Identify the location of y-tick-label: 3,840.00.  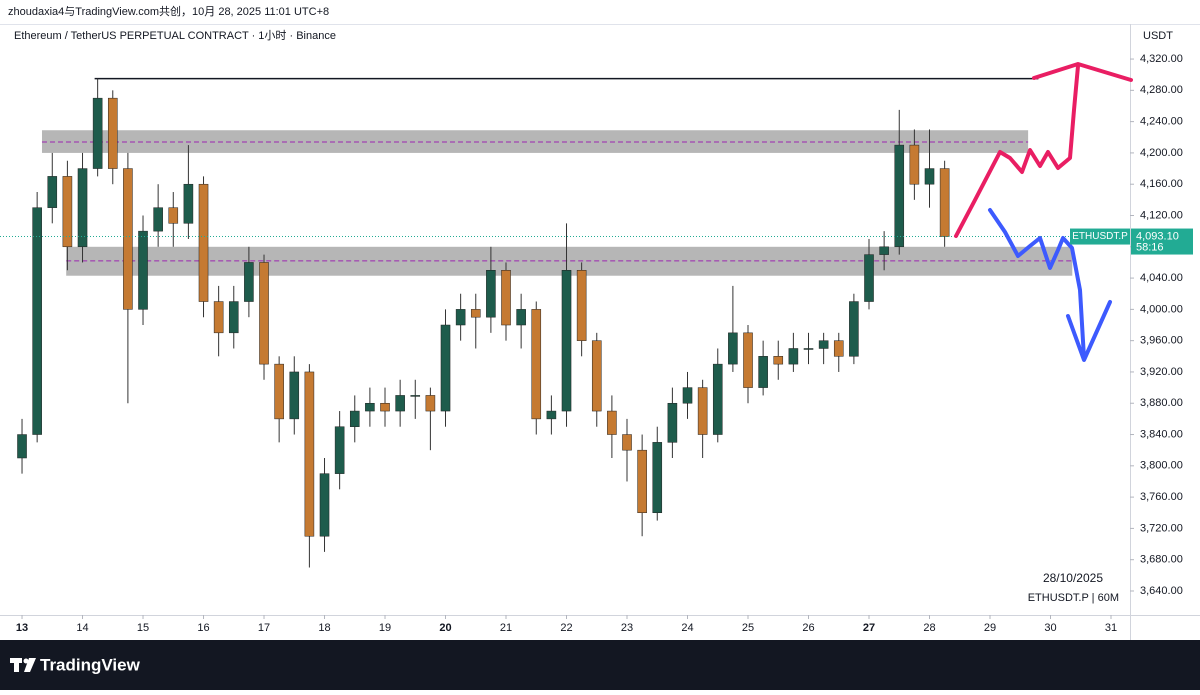
(1161, 434).